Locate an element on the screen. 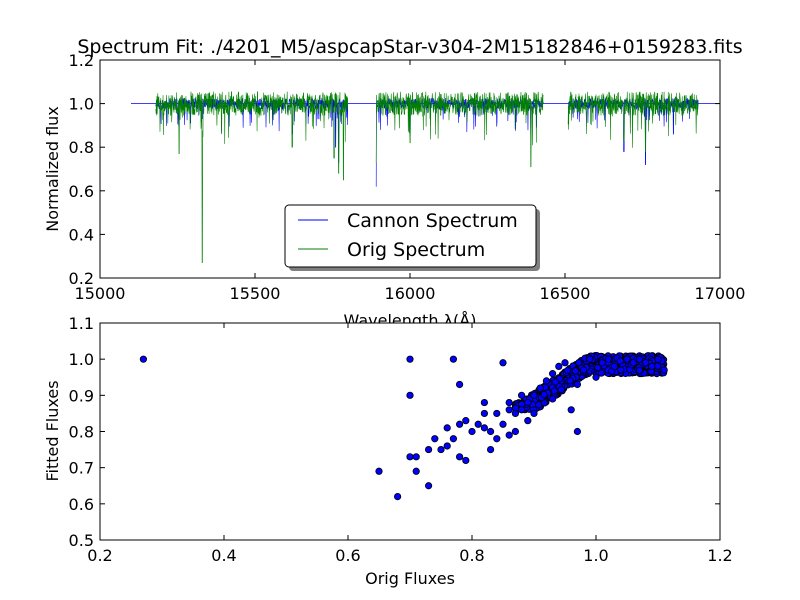 The width and height of the screenshot is (800, 600). spectrum-x-tick-label: 15000 is located at coordinates (100, 293).